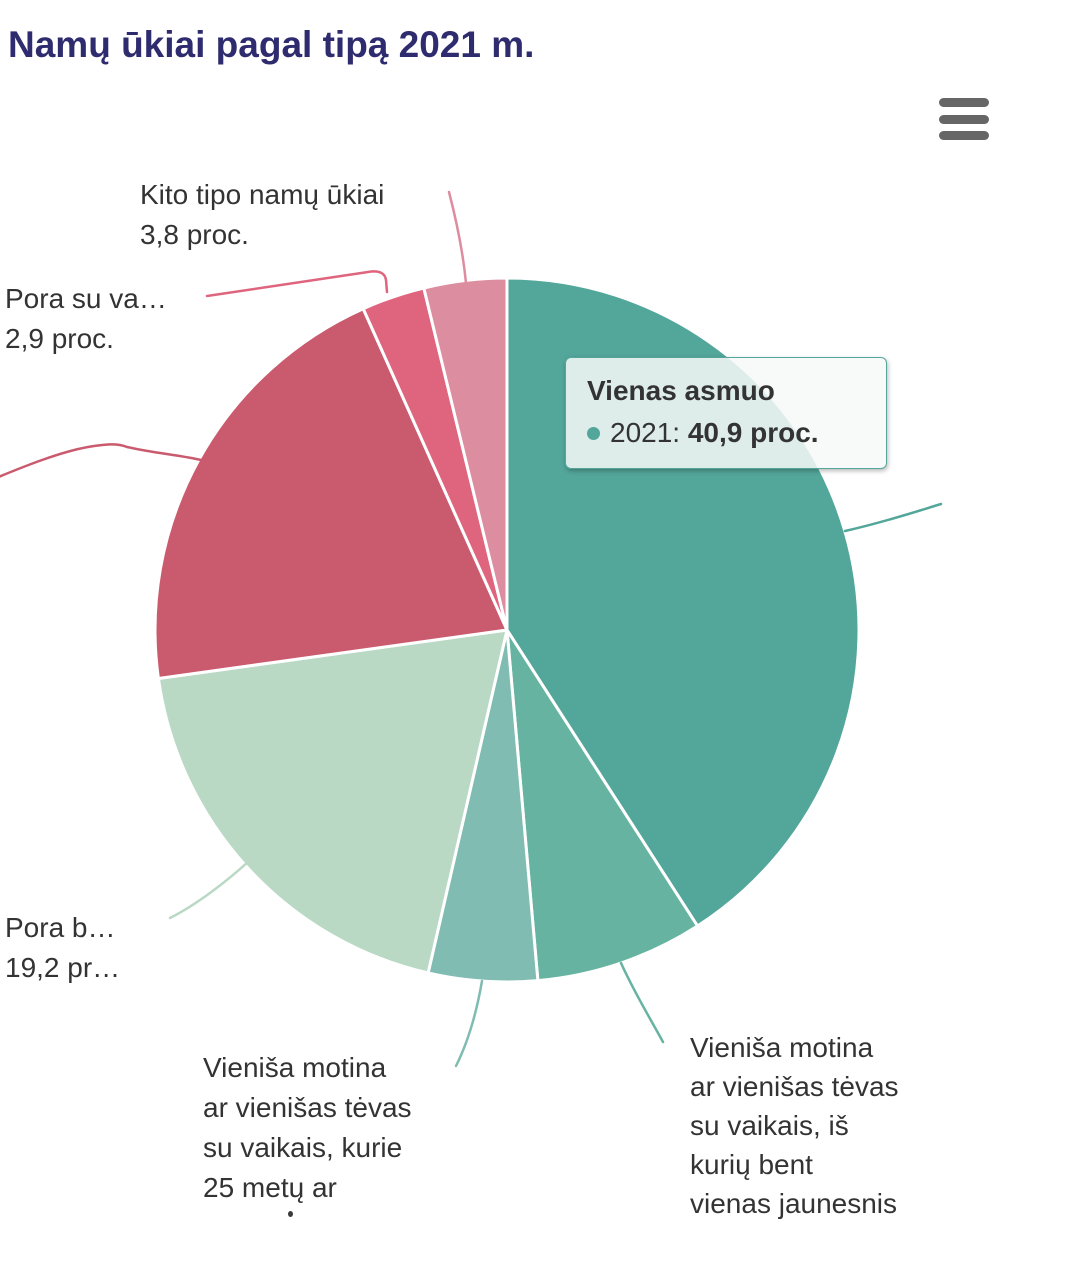 This screenshot has height=1262, width=1080. What do you see at coordinates (270, 1187) in the screenshot?
I see `pie-label-text: 25 metų ar` at bounding box center [270, 1187].